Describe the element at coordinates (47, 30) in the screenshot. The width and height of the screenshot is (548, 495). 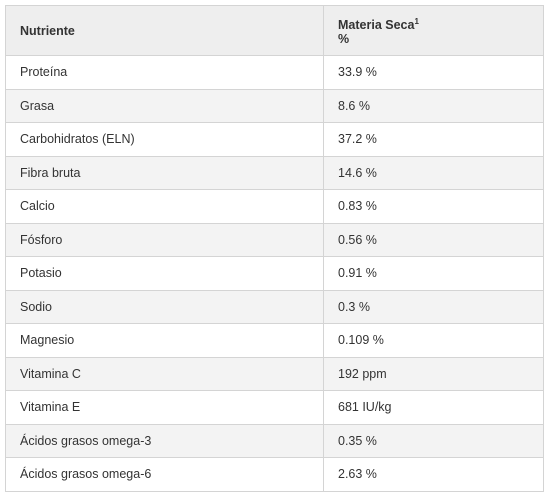
I see `nutrient-header-label: Nutriente` at that location.